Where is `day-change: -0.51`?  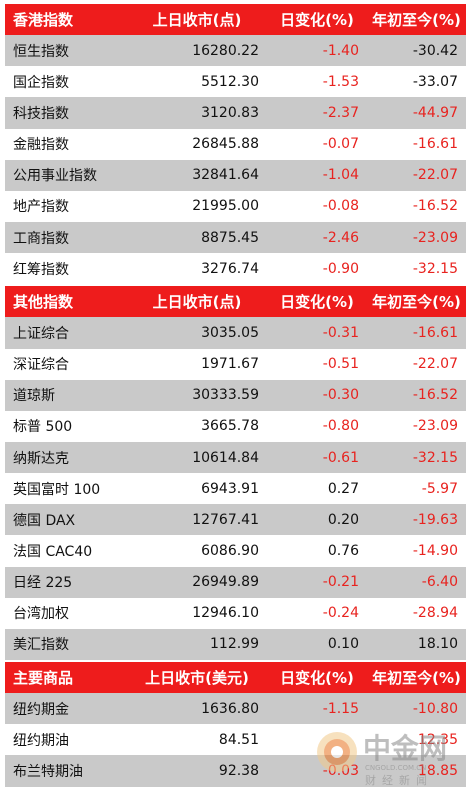
day-change: -0.51 is located at coordinates (340, 364).